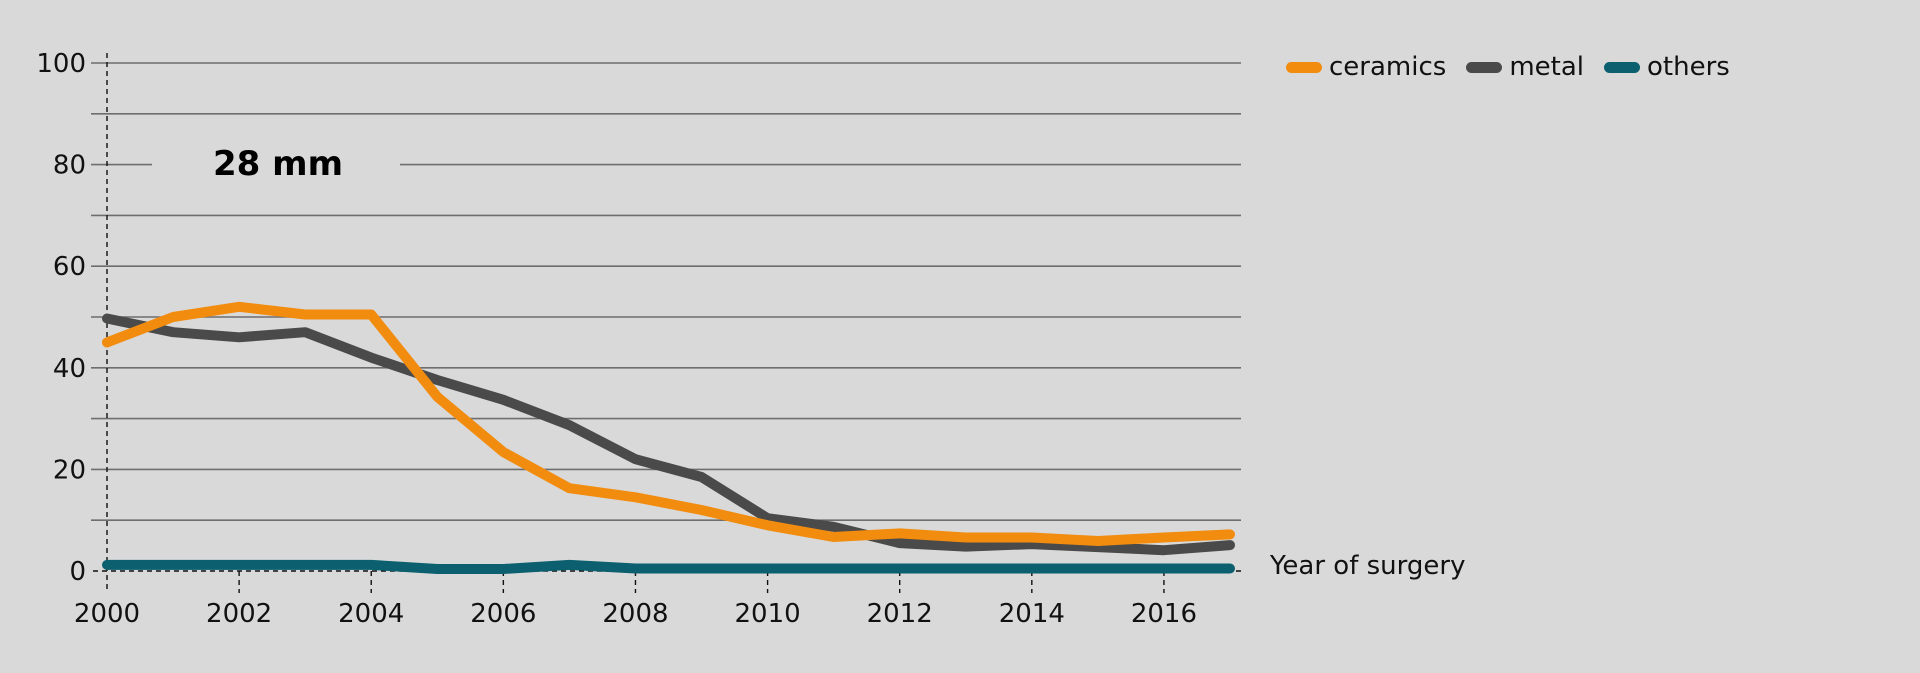  What do you see at coordinates (1164, 614) in the screenshot?
I see `x-tick-label: 2016` at bounding box center [1164, 614].